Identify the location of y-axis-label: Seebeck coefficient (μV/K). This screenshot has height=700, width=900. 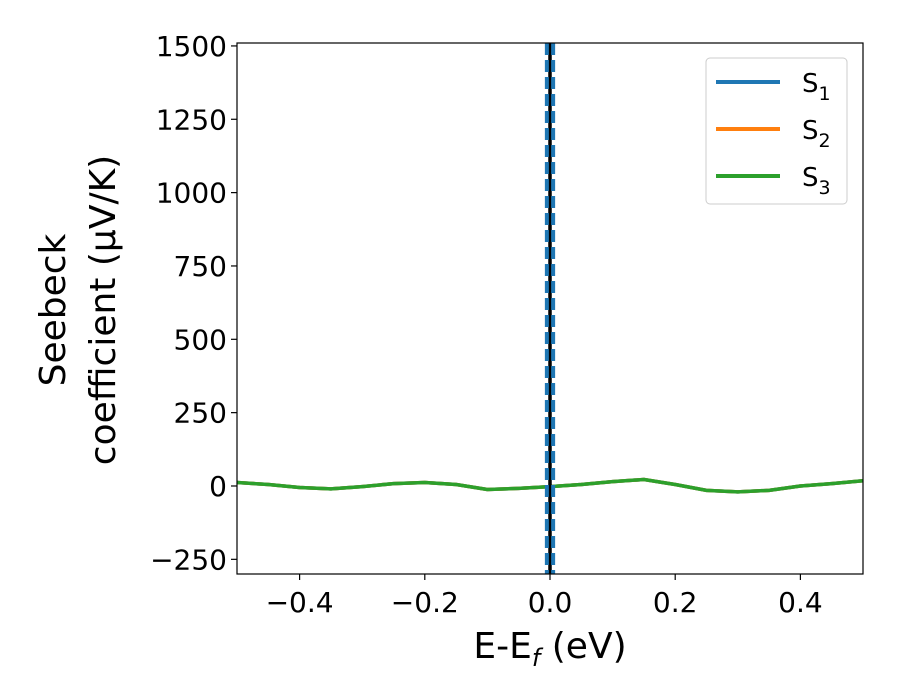
(78, 310).